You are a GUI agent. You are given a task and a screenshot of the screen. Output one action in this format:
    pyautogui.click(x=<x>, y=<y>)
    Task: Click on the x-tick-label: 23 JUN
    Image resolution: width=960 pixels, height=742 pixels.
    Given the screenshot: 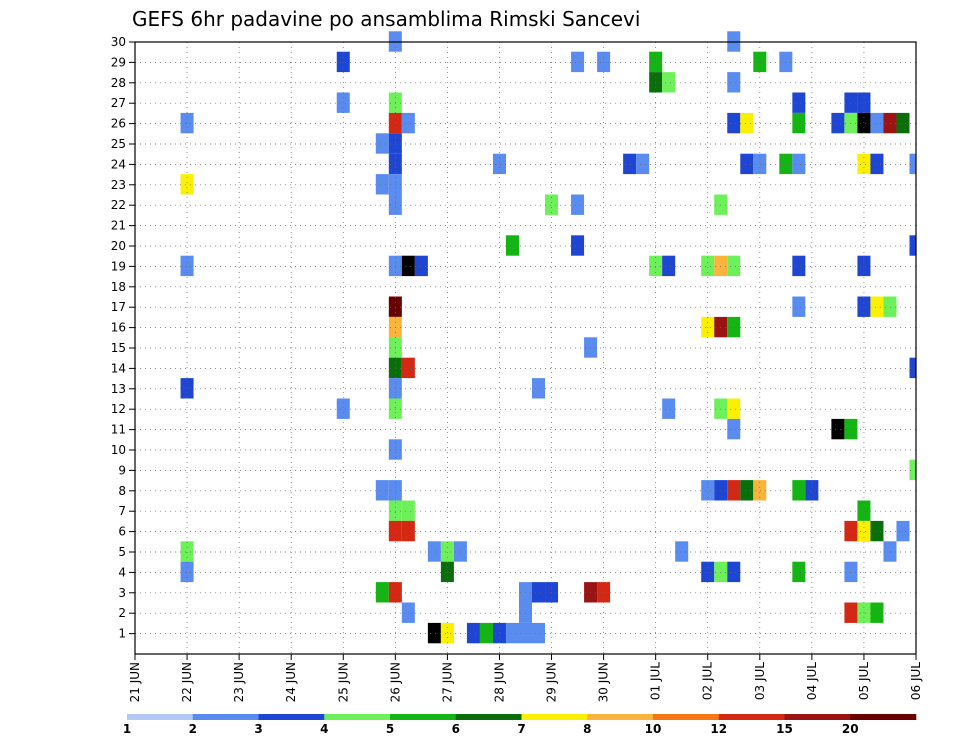 What is the action you would take?
    pyautogui.click(x=239, y=682)
    